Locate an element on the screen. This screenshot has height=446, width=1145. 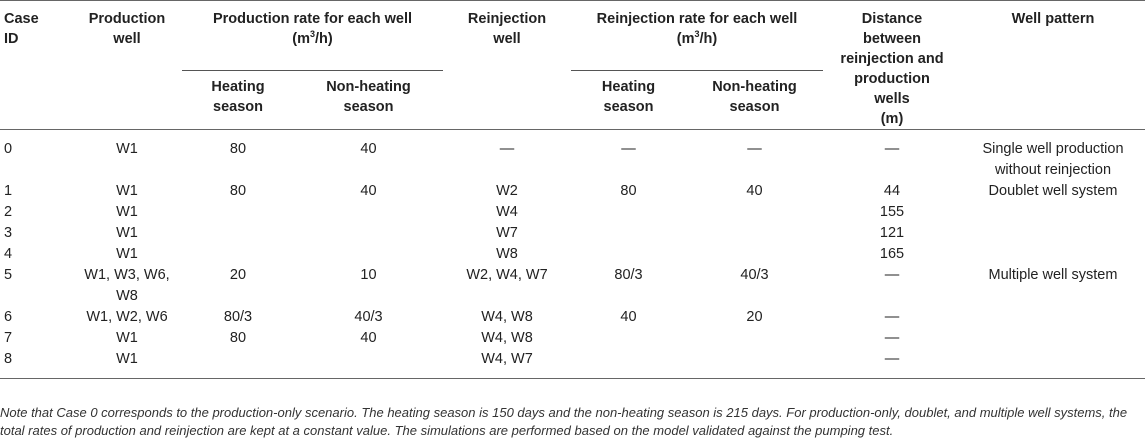
header-text: production is located at coordinates (892, 79).